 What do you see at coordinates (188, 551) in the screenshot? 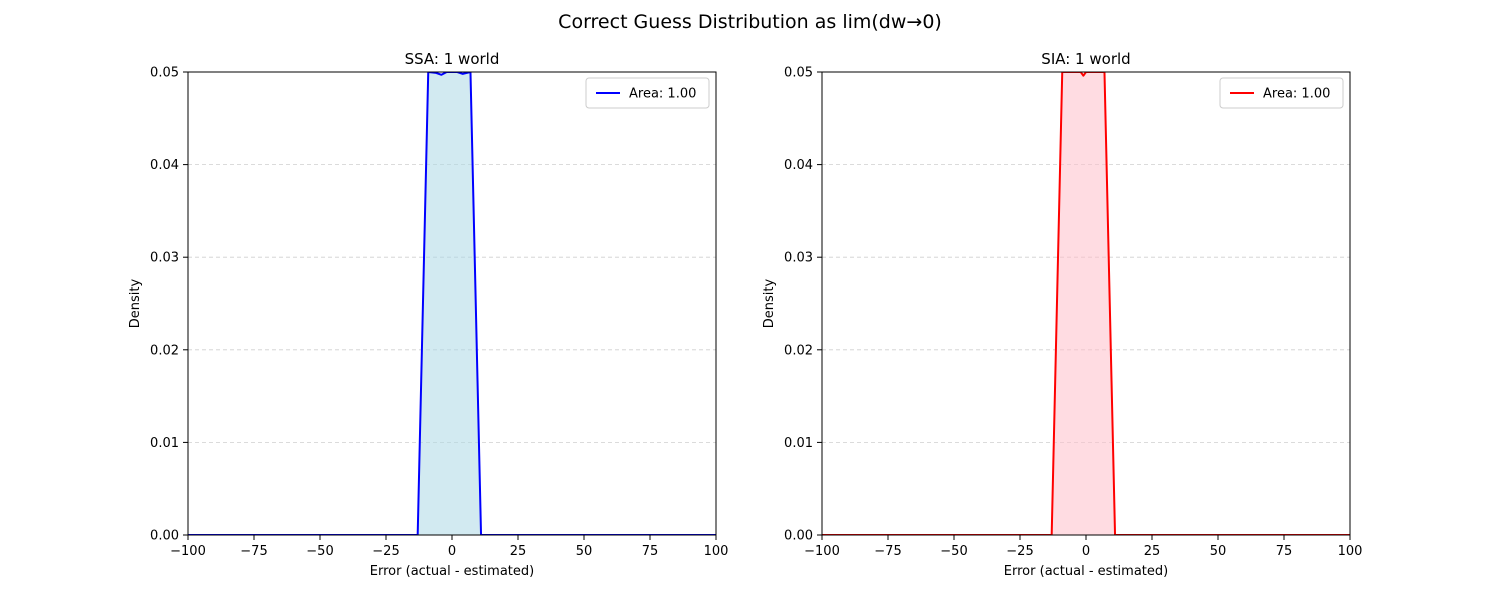
I see `ssa-x-tick-label: −100` at bounding box center [188, 551].